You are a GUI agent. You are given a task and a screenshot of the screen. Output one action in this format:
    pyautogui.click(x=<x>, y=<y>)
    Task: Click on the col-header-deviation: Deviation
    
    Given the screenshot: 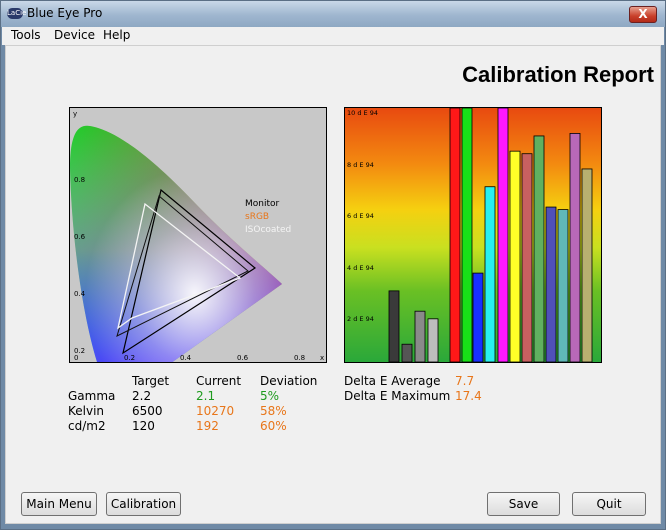 What is the action you would take?
    pyautogui.click(x=289, y=381)
    